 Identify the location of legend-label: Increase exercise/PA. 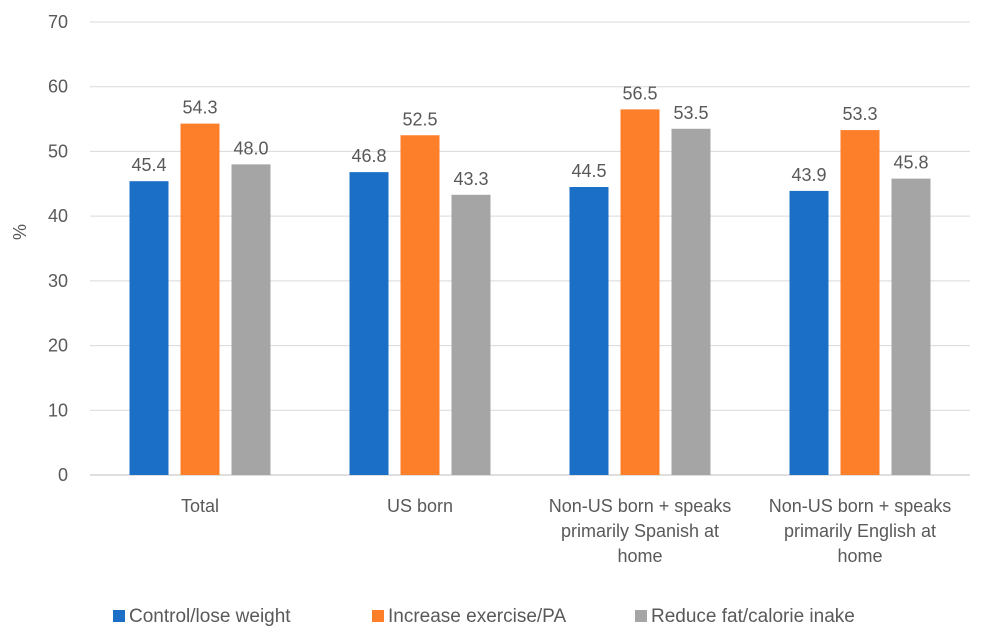
(477, 616).